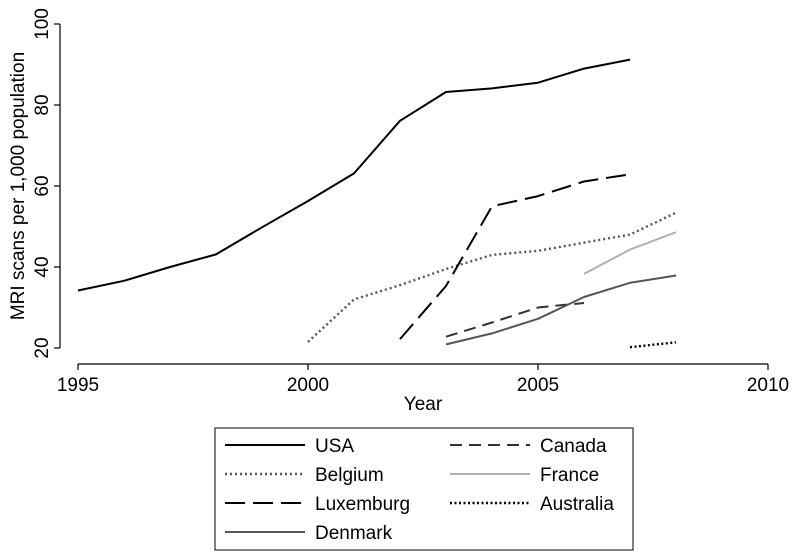 This screenshot has width=800, height=559. What do you see at coordinates (42, 104) in the screenshot?
I see `y-tick-label: 80` at bounding box center [42, 104].